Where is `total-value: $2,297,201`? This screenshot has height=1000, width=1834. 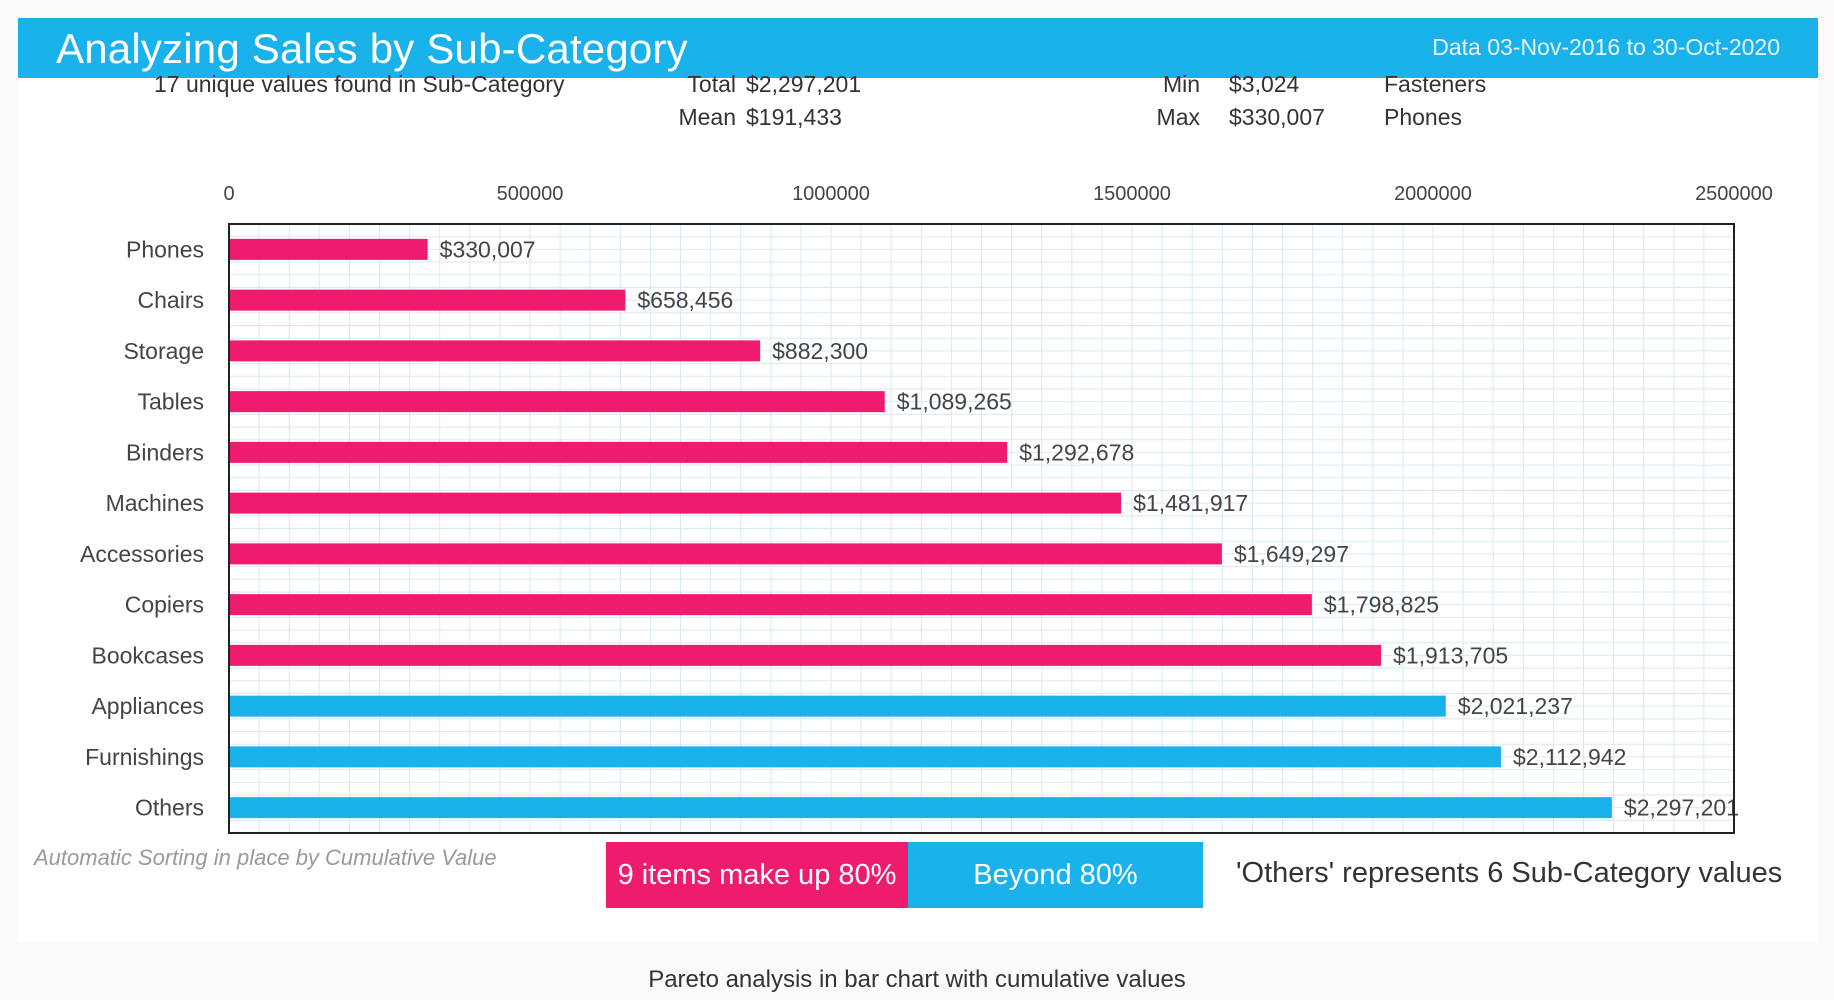
total-value: $2,297,201 is located at coordinates (804, 84).